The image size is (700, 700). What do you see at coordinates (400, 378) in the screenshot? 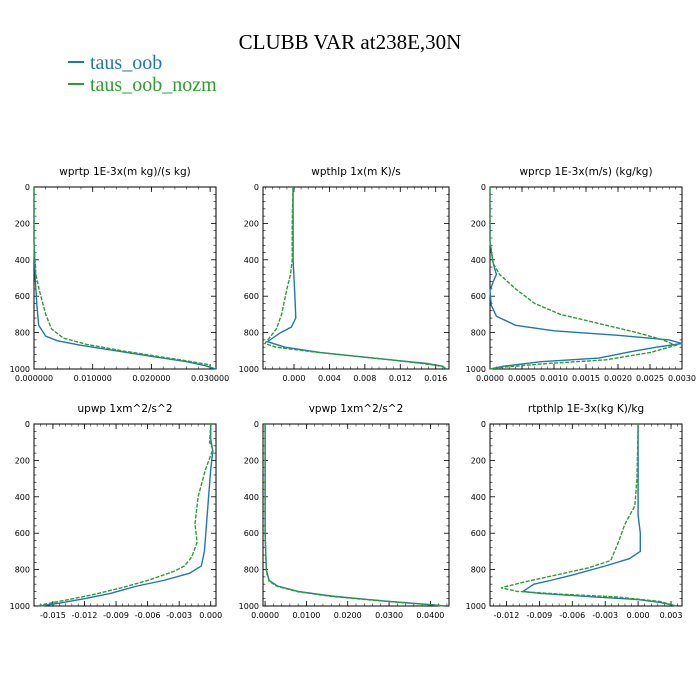
I see `x-tick-label: 0.012` at bounding box center [400, 378].